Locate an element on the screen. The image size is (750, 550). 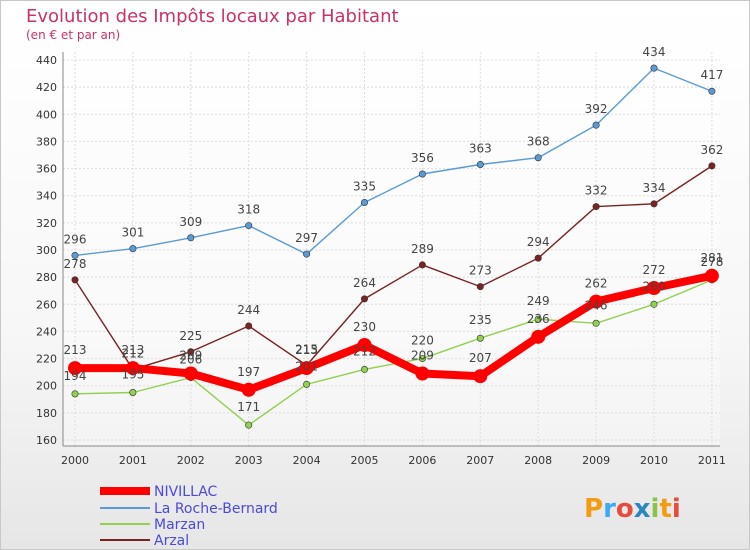
legend-label: Marzan is located at coordinates (179, 525).